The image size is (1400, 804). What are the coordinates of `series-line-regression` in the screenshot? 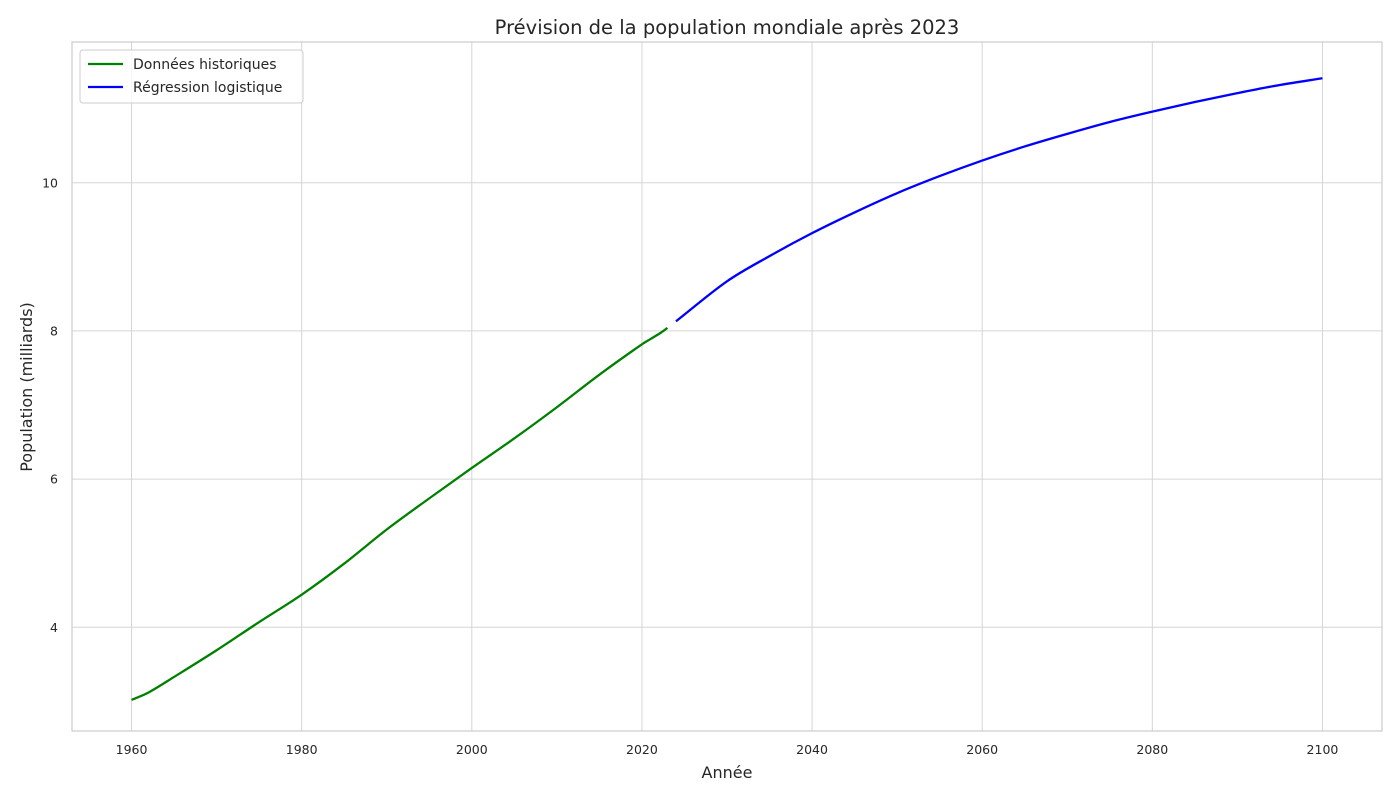 It's located at (999, 200).